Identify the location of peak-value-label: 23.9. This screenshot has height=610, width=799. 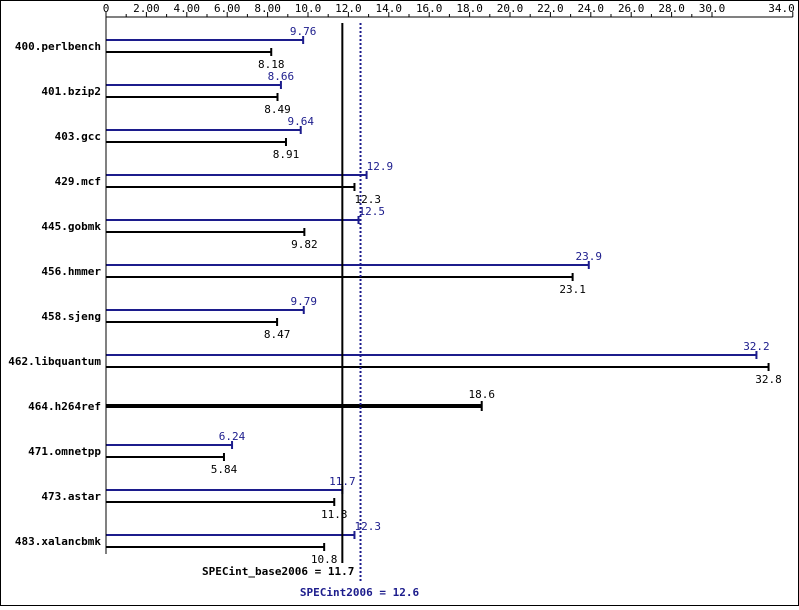
(589, 256).